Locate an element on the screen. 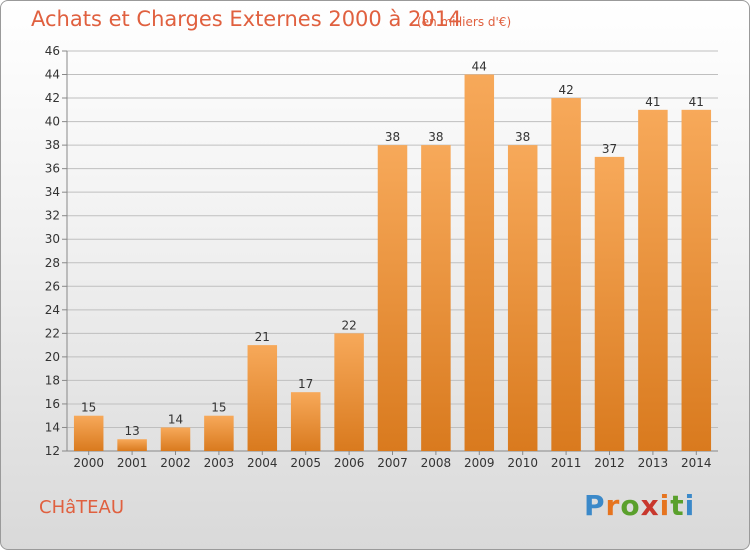  x-tick-label-2007: 2007 is located at coordinates (392, 463).